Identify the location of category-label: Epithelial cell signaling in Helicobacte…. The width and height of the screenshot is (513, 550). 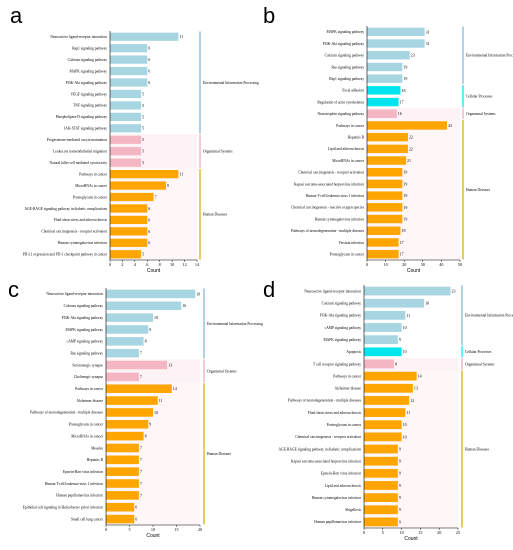
(63, 508).